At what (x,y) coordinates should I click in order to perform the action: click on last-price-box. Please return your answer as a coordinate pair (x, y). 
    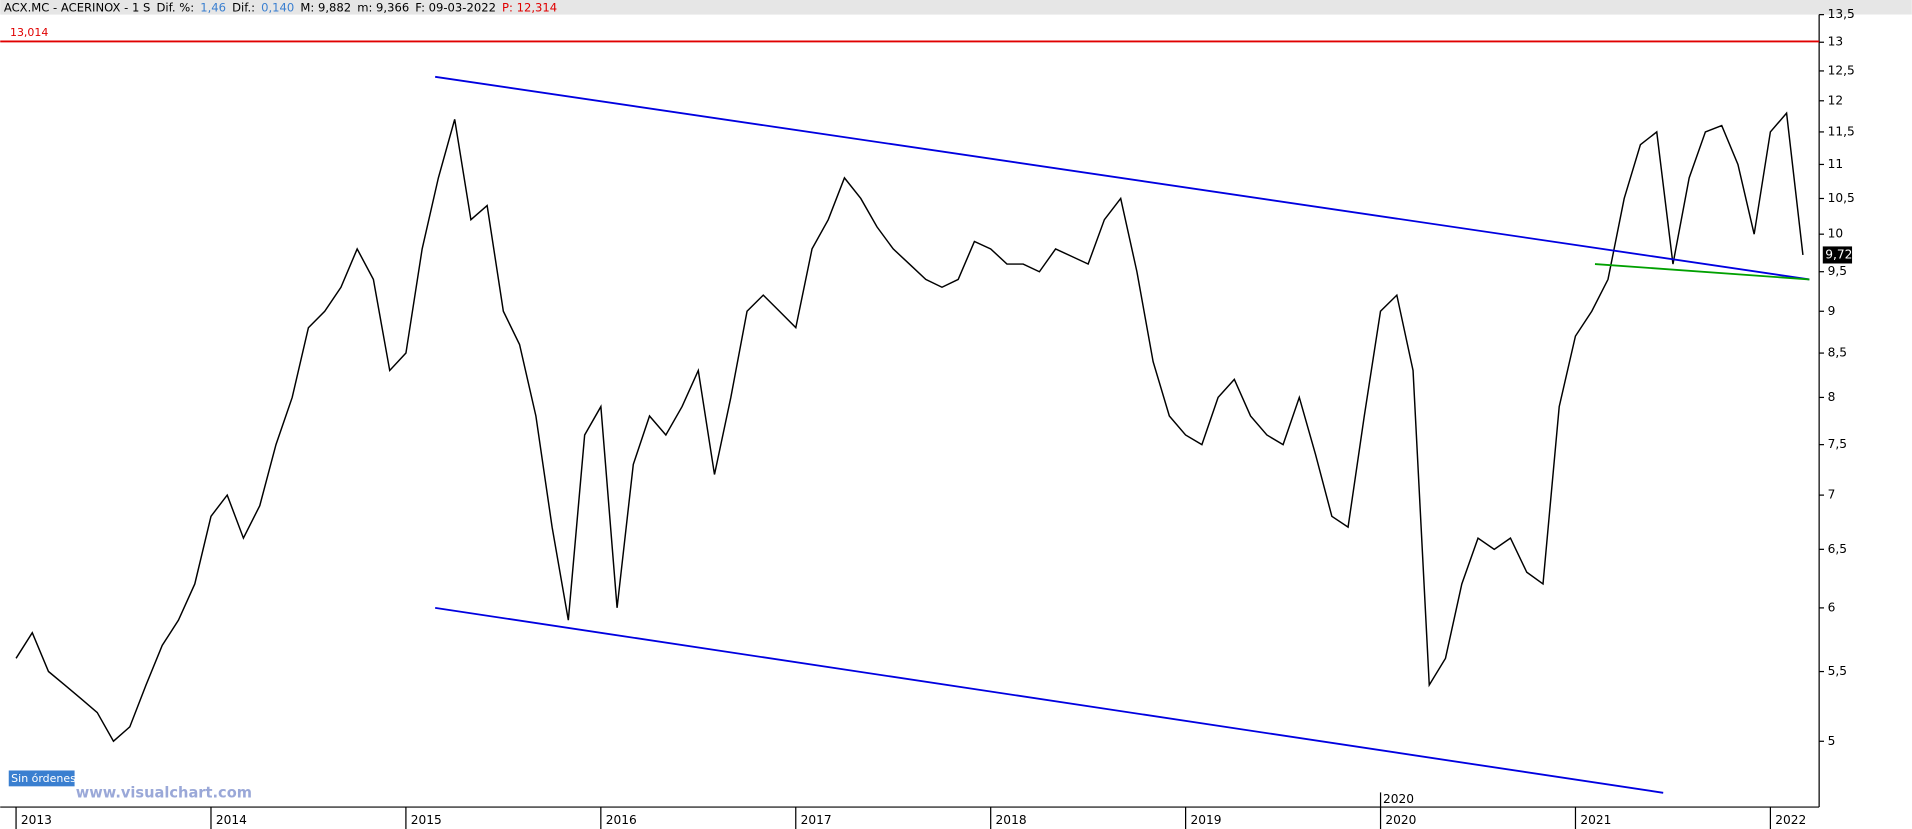
    Looking at the image, I should click on (1837, 255).